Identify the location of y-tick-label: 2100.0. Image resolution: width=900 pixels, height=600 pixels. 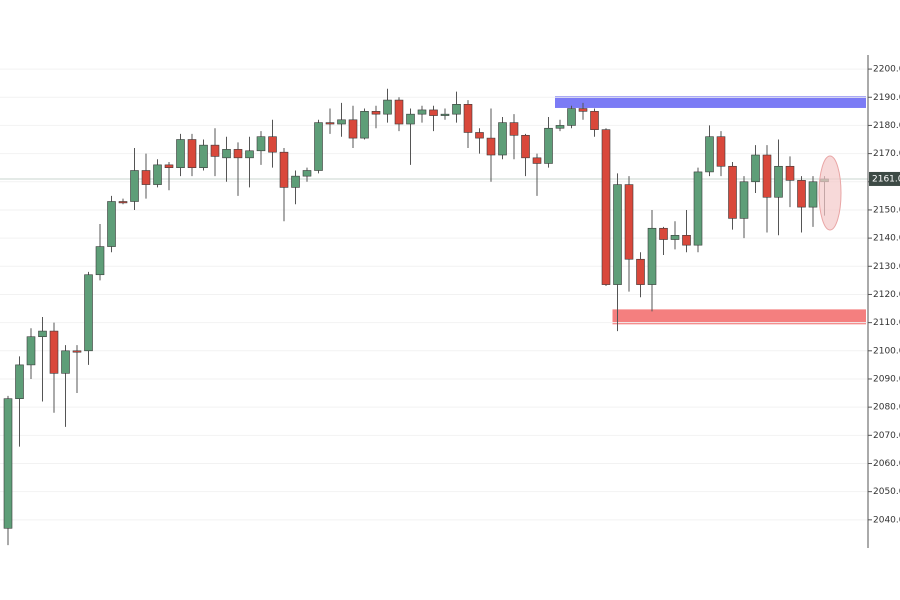
(886, 351).